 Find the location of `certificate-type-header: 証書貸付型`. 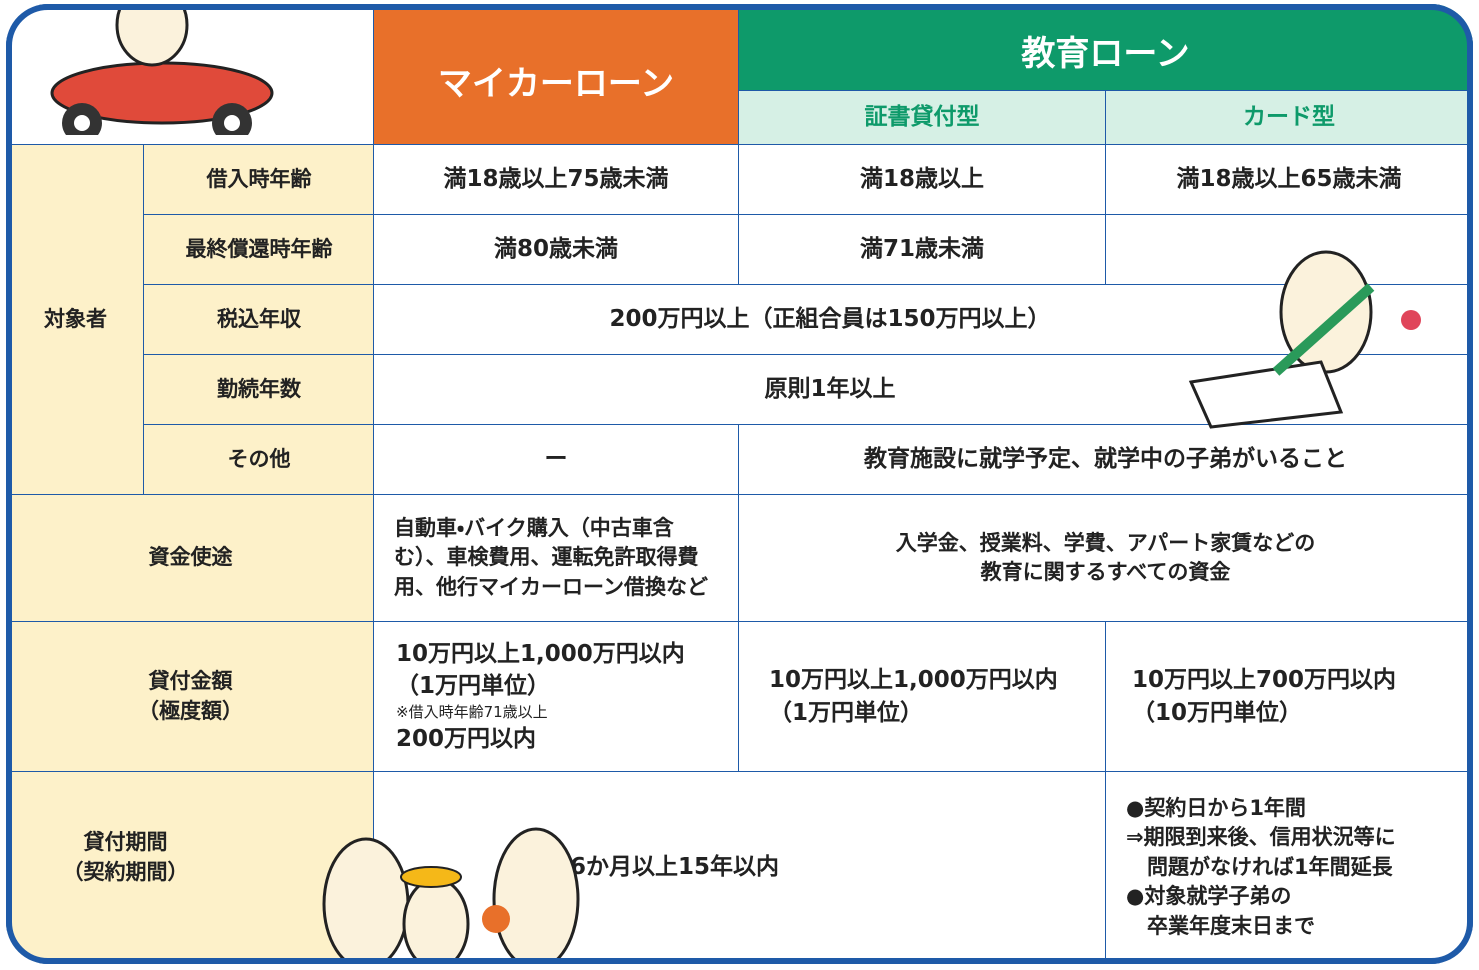

certificate-type-header: 証書貸付型 is located at coordinates (922, 117).